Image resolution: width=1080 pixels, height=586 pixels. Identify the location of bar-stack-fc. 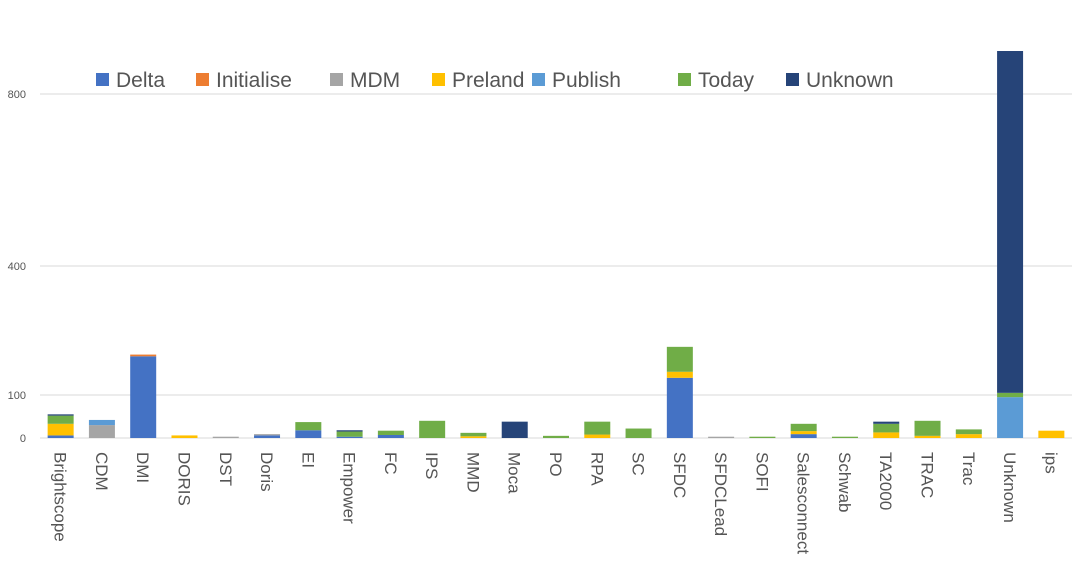
(390, 434).